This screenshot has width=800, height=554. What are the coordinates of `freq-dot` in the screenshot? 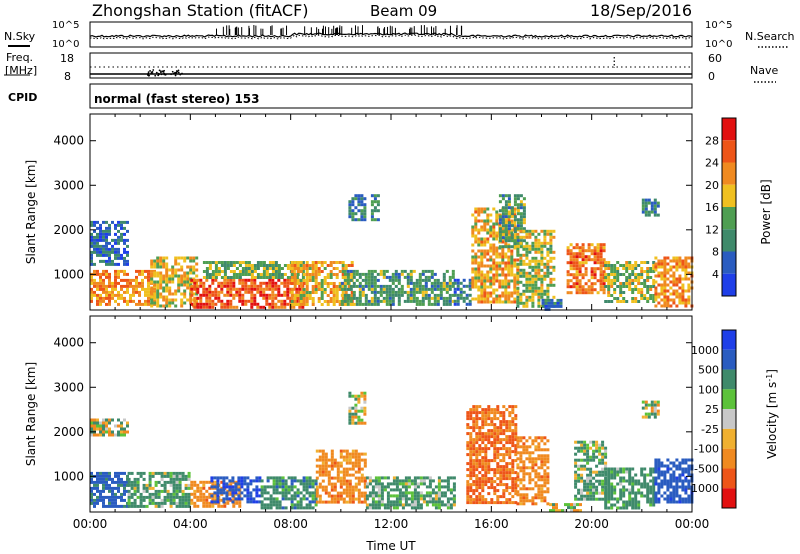 It's located at (165, 74).